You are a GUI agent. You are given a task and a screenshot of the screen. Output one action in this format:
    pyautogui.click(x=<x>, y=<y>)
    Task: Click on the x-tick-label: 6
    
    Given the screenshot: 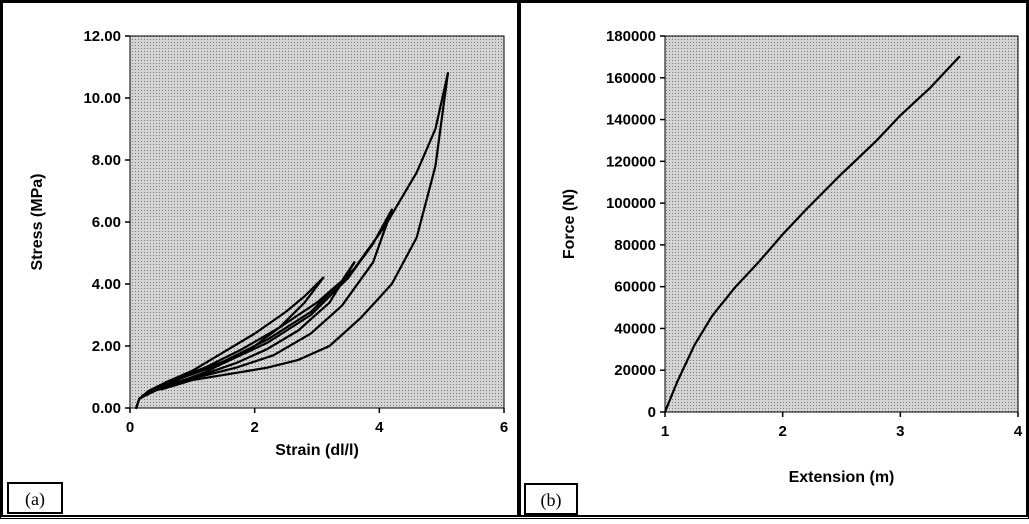 What is the action you would take?
    pyautogui.click(x=504, y=427)
    